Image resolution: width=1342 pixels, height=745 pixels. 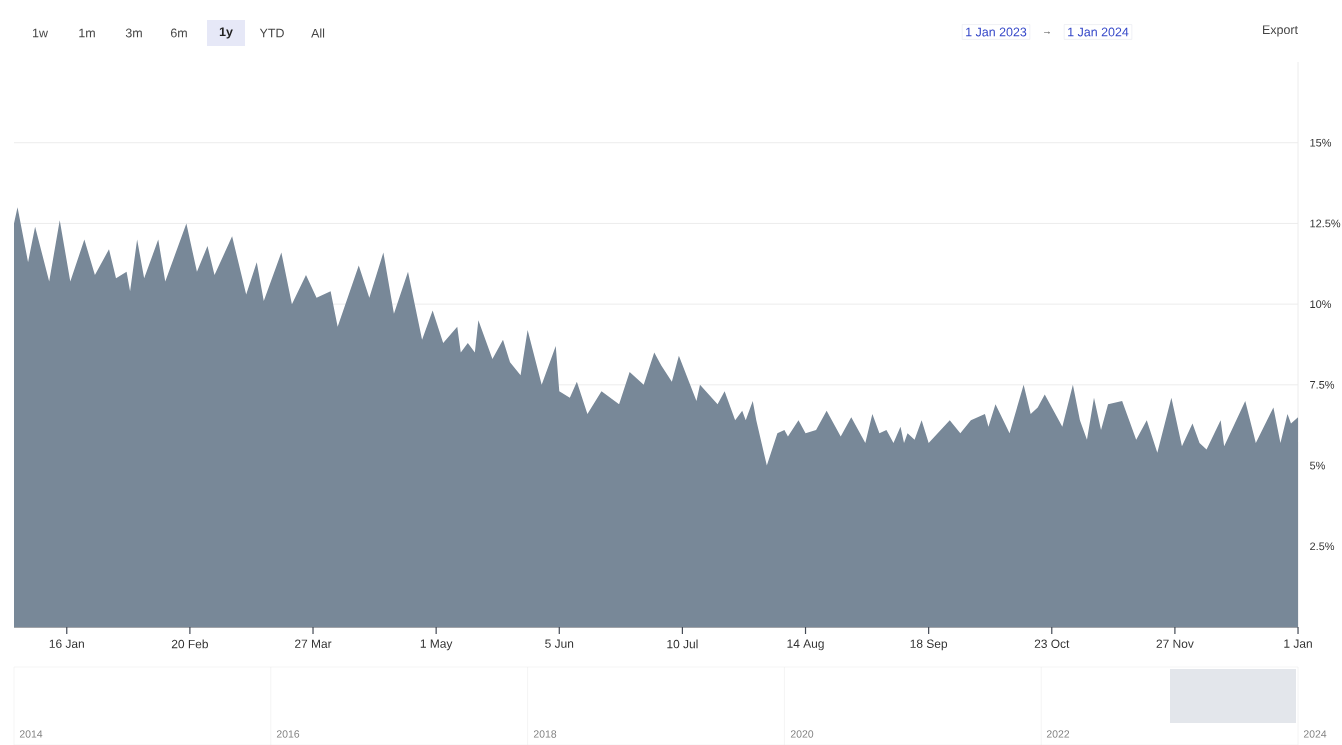 What do you see at coordinates (1321, 142) in the screenshot?
I see `y-tick-label: 15%` at bounding box center [1321, 142].